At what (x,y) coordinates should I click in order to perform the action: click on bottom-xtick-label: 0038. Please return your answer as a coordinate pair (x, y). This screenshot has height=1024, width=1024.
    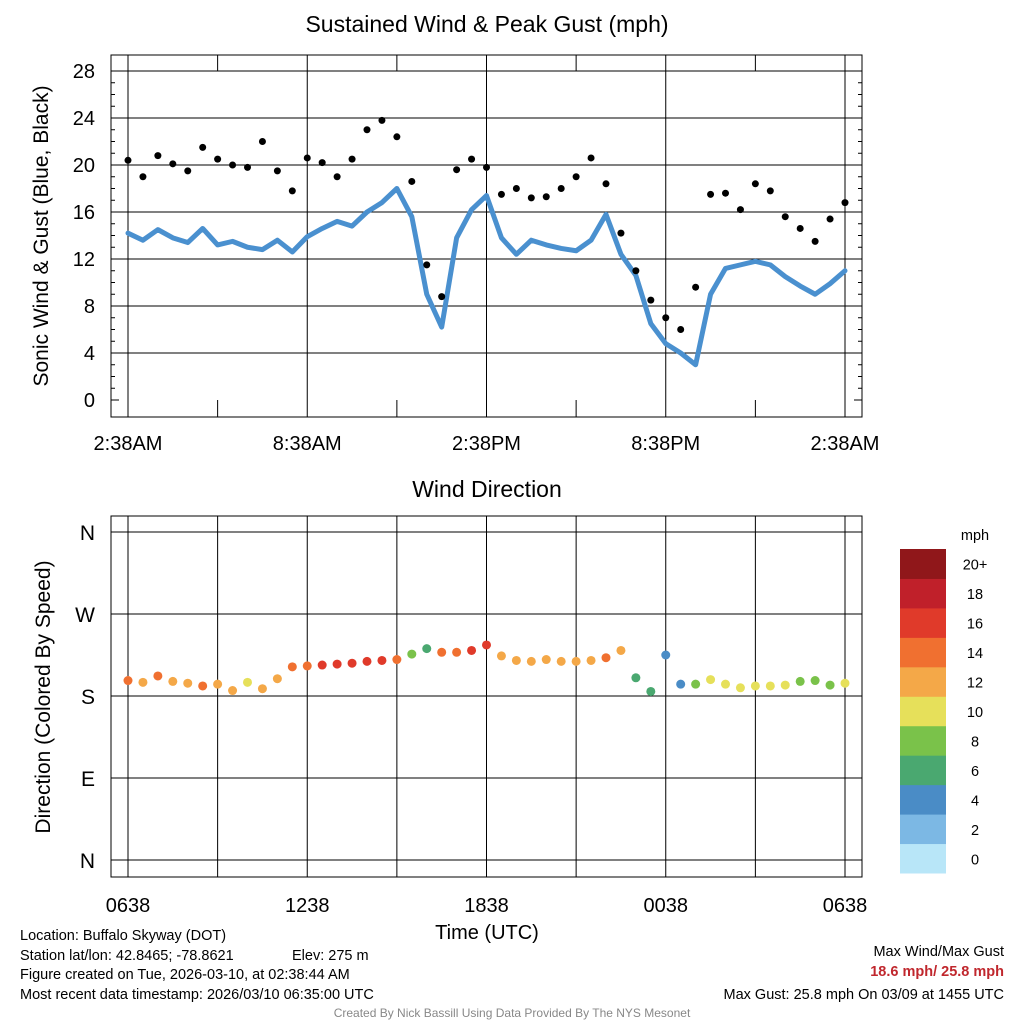
    Looking at the image, I should click on (666, 906).